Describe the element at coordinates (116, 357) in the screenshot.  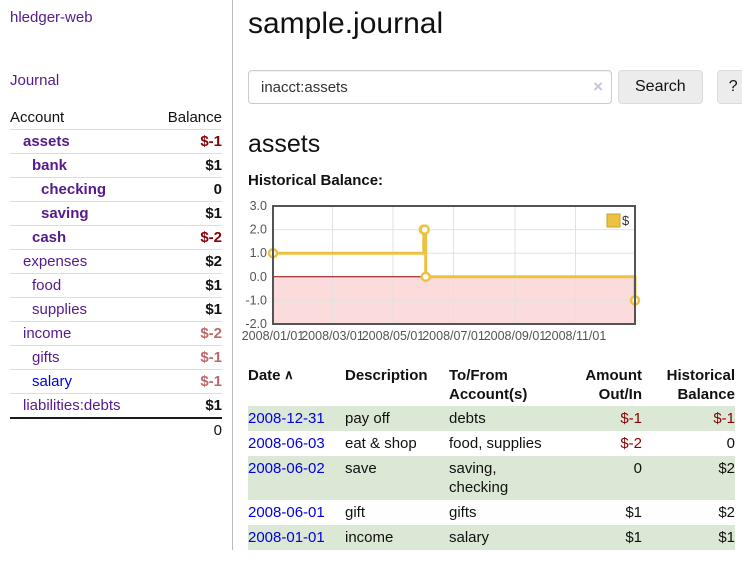
I see `account-row: gifts $-1` at that location.